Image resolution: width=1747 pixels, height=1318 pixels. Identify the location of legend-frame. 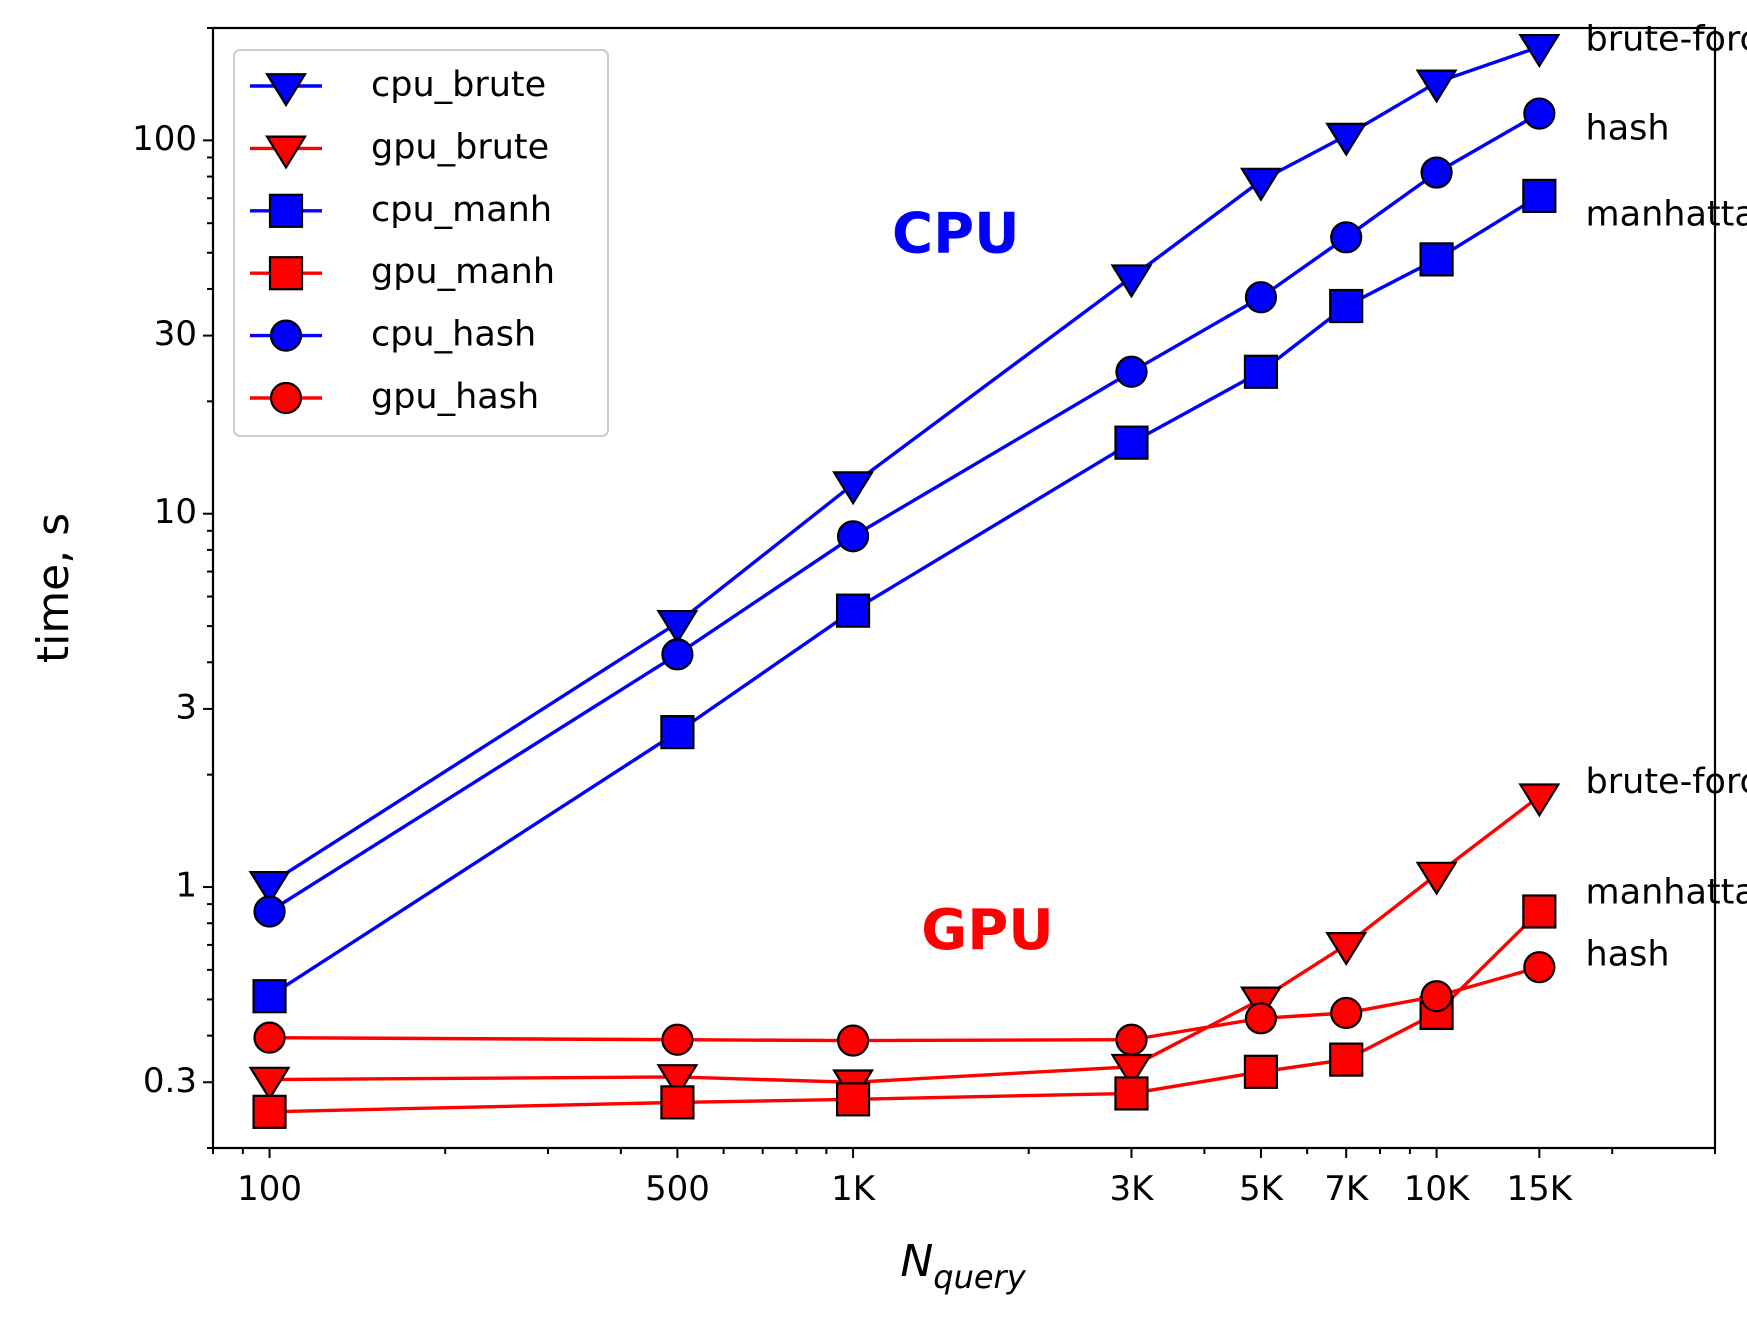
(421, 243).